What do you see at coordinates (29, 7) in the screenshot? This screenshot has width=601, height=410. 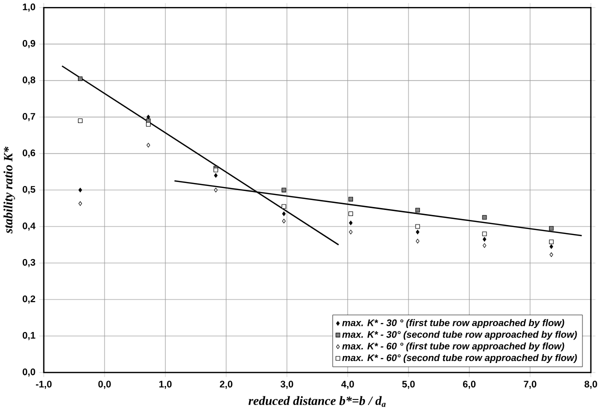 I see `y-tick-label: 1,0` at bounding box center [29, 7].